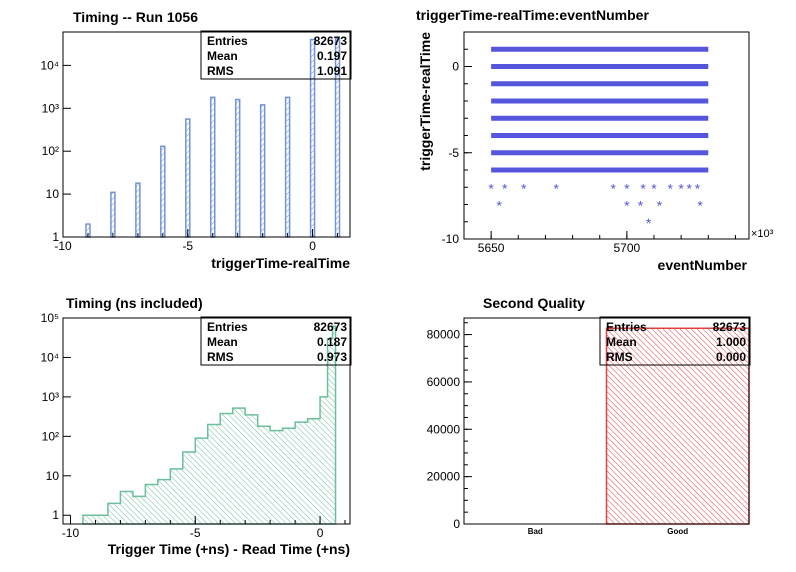  Describe the element at coordinates (332, 71) in the screenshot. I see `stats-value: 1.091` at that location.